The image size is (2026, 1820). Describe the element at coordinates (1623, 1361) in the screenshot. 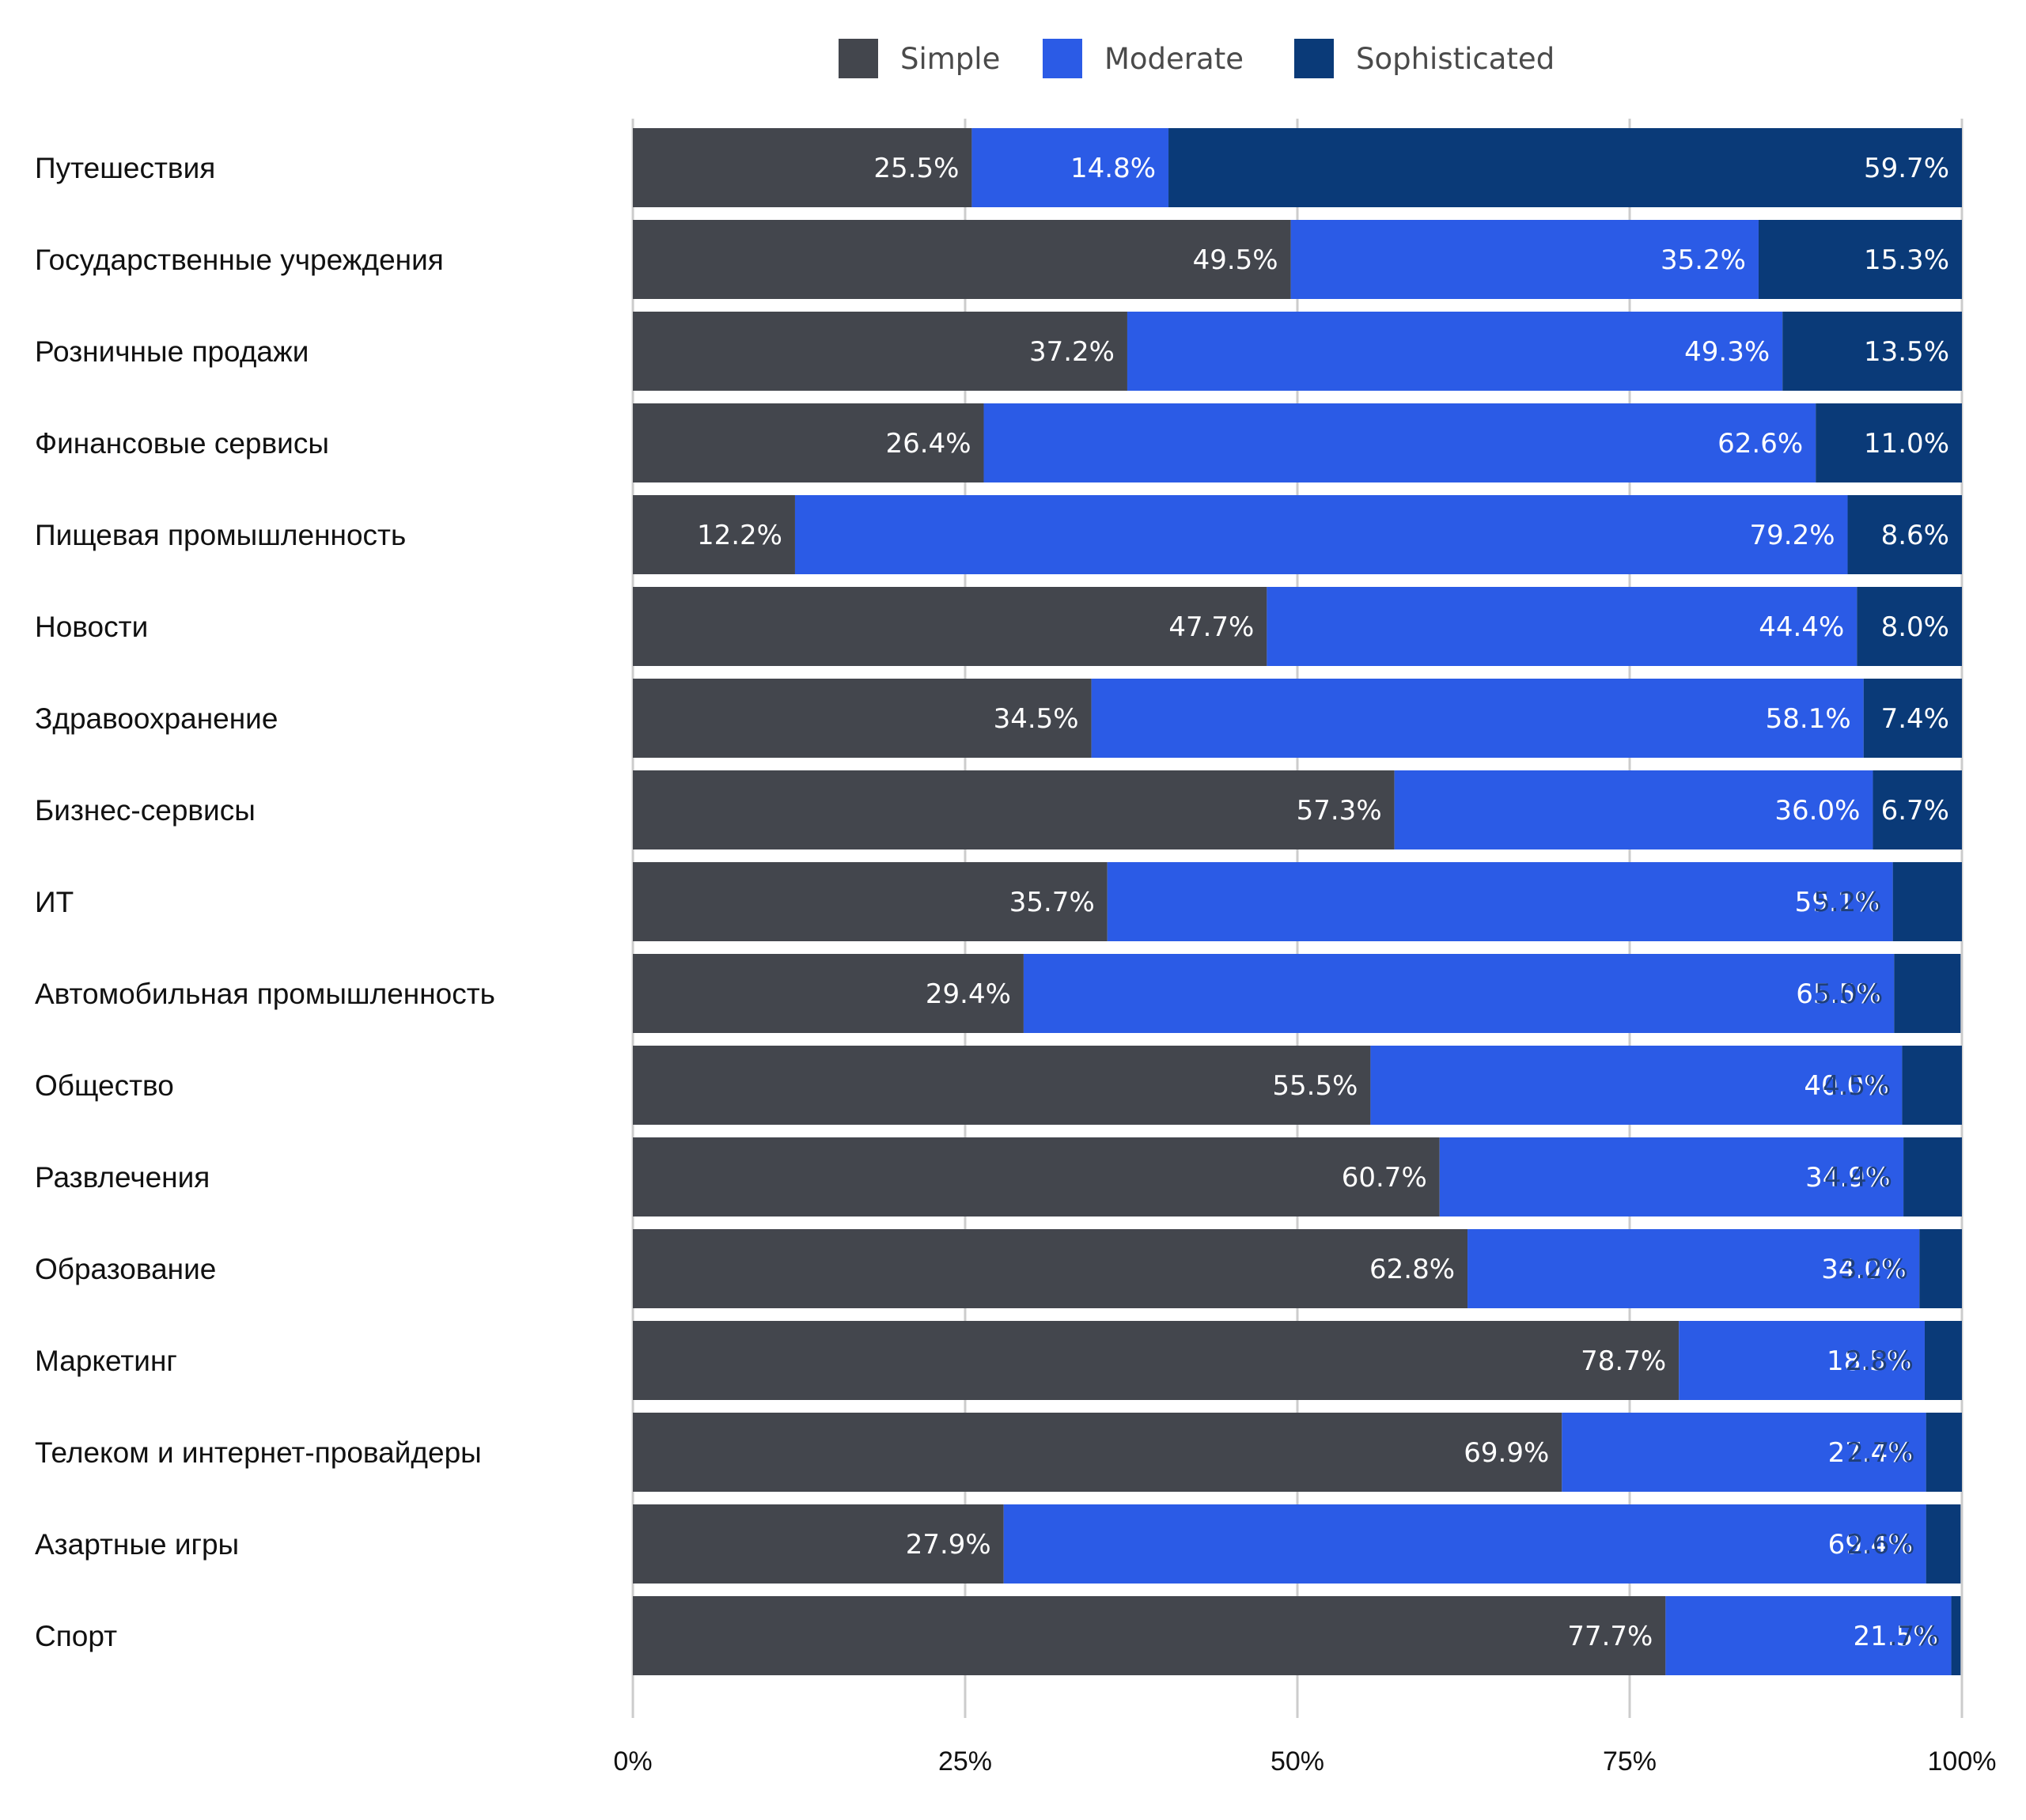

I see `data-label-simple: 78.7%` at that location.